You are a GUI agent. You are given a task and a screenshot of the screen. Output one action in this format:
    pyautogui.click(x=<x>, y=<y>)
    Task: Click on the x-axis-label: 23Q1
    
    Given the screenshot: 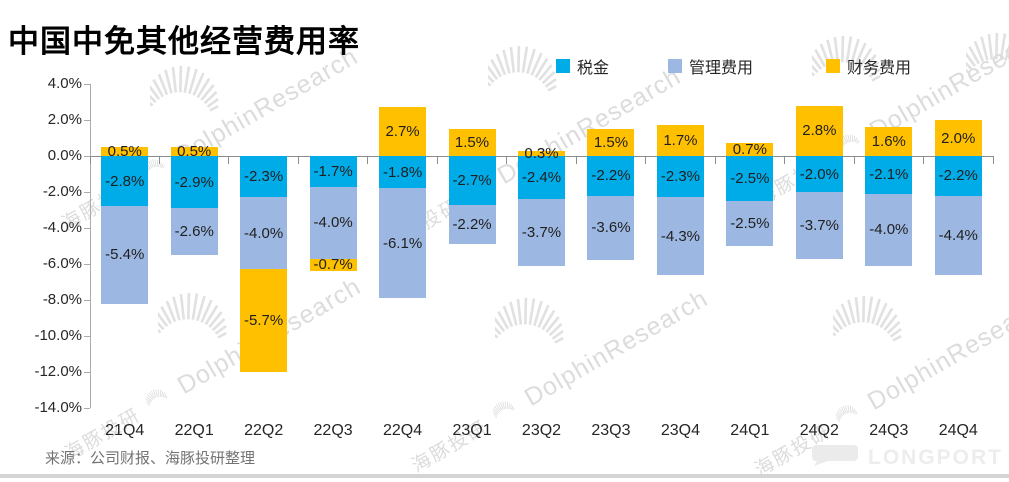 What is the action you would take?
    pyautogui.click(x=472, y=430)
    